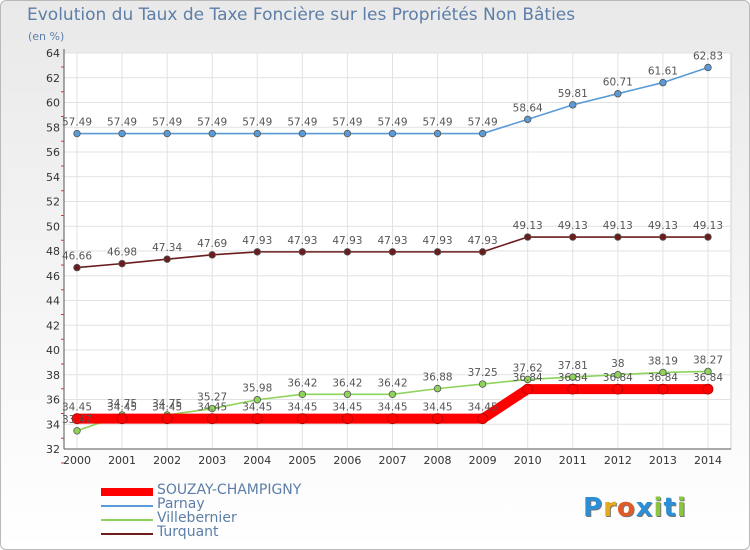 The image size is (750, 550). Describe the element at coordinates (188, 532) in the screenshot. I see `legend-label-turquant: Turquant` at that location.